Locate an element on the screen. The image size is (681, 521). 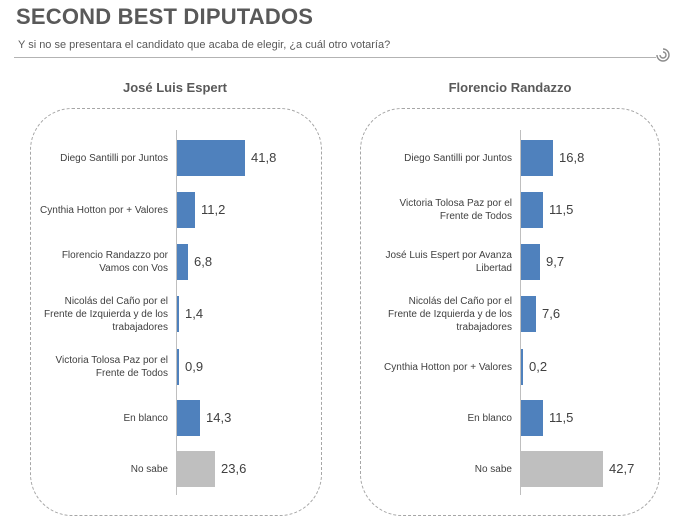
chart-axis-randazzo is located at coordinates (520, 312).